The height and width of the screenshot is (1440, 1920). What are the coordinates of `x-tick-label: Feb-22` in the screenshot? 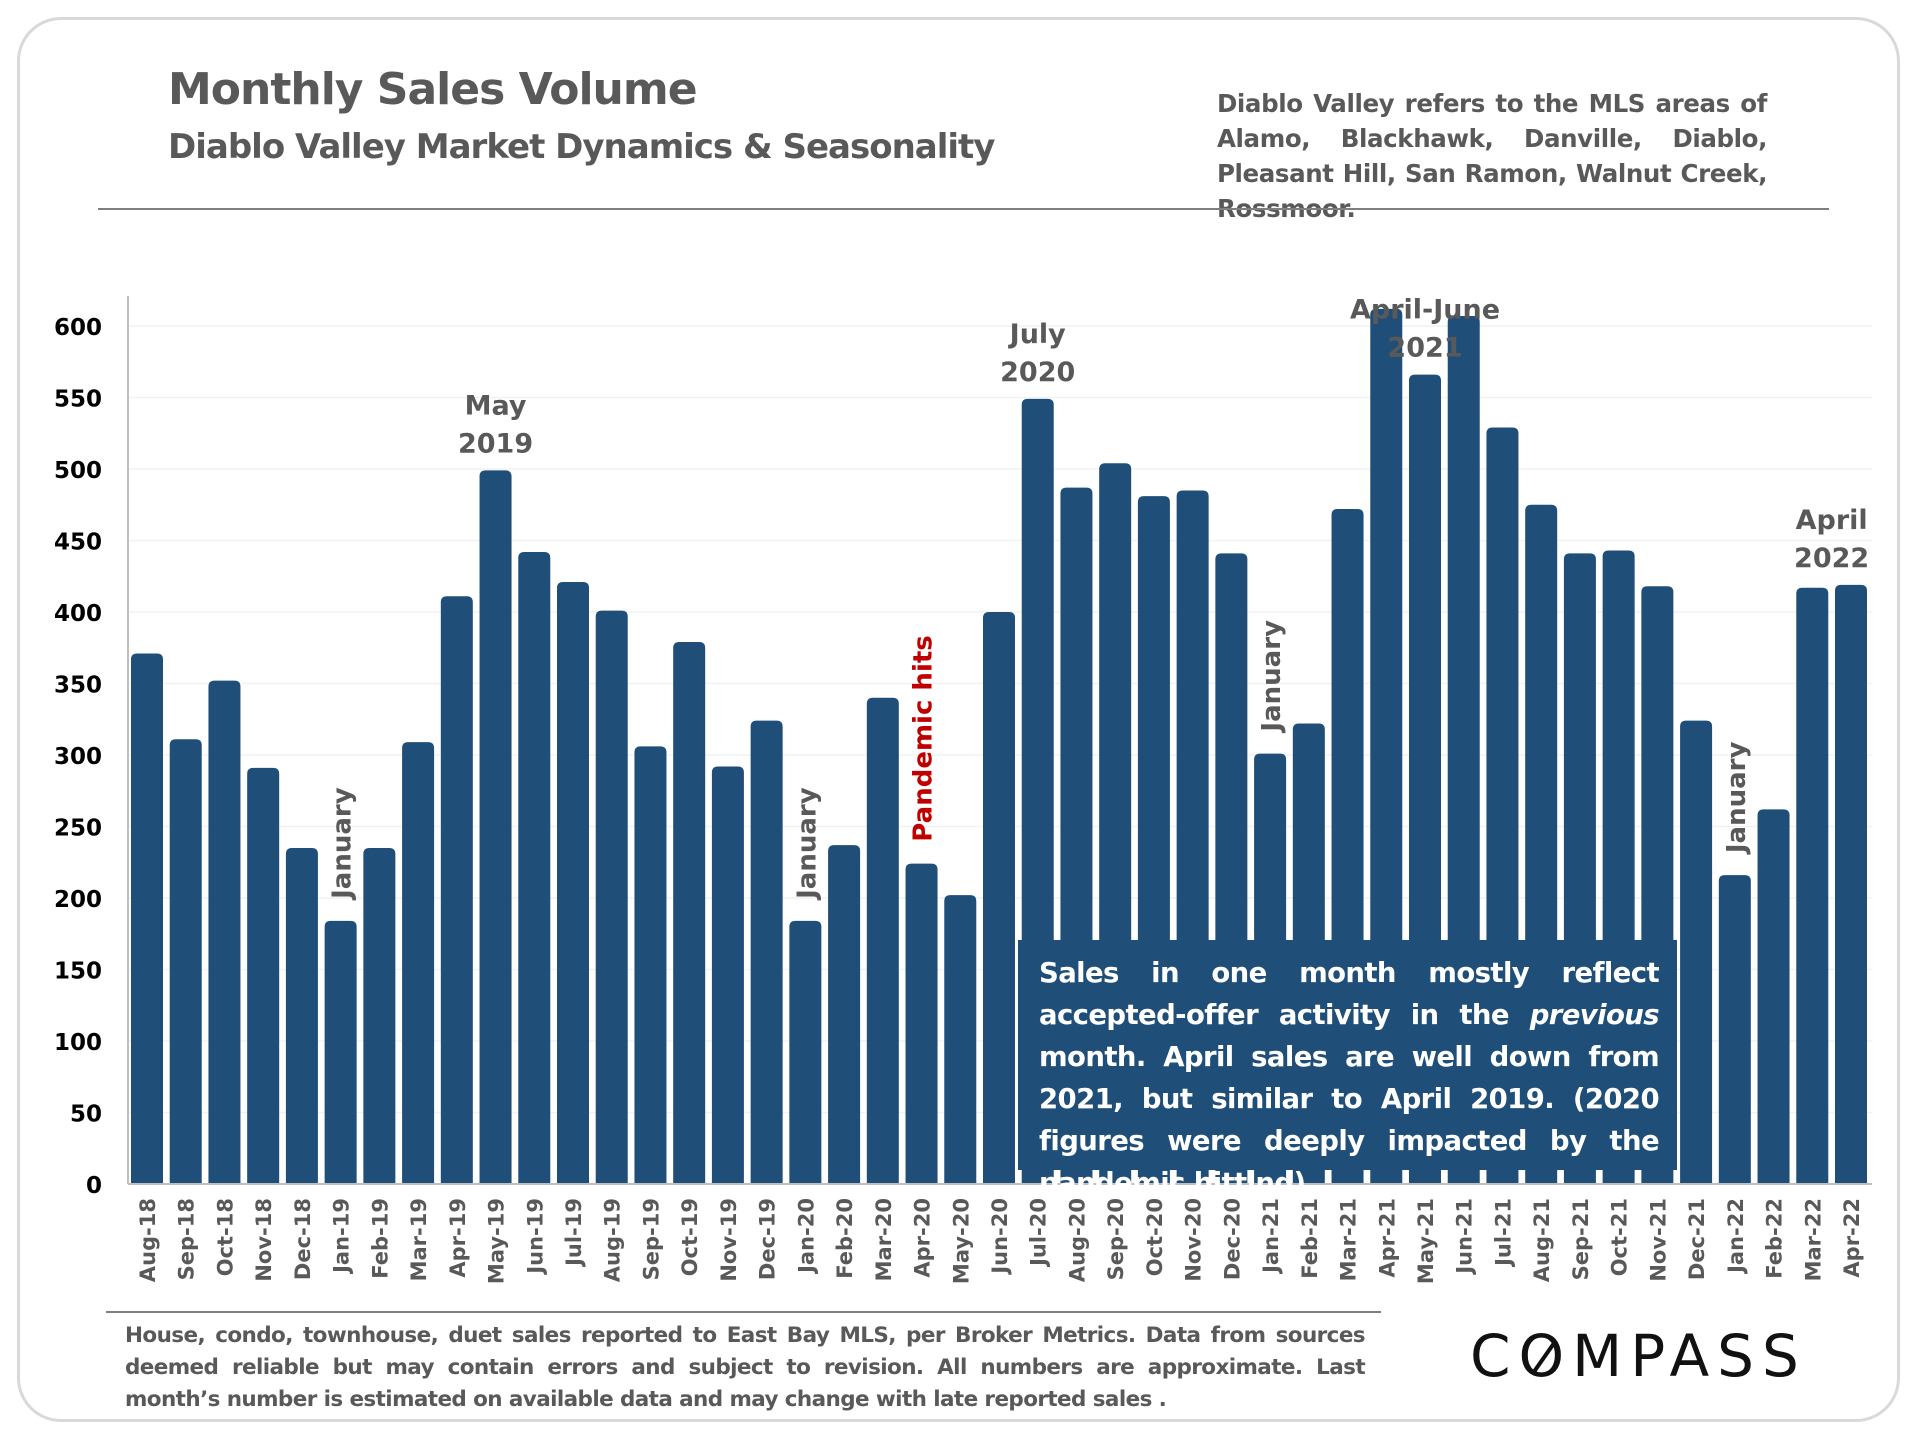 It's located at (1775, 1238).